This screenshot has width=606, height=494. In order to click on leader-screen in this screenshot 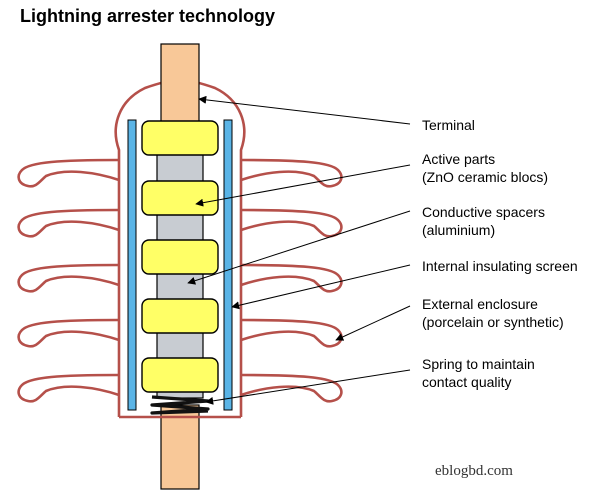, I will do `click(321, 287)`.